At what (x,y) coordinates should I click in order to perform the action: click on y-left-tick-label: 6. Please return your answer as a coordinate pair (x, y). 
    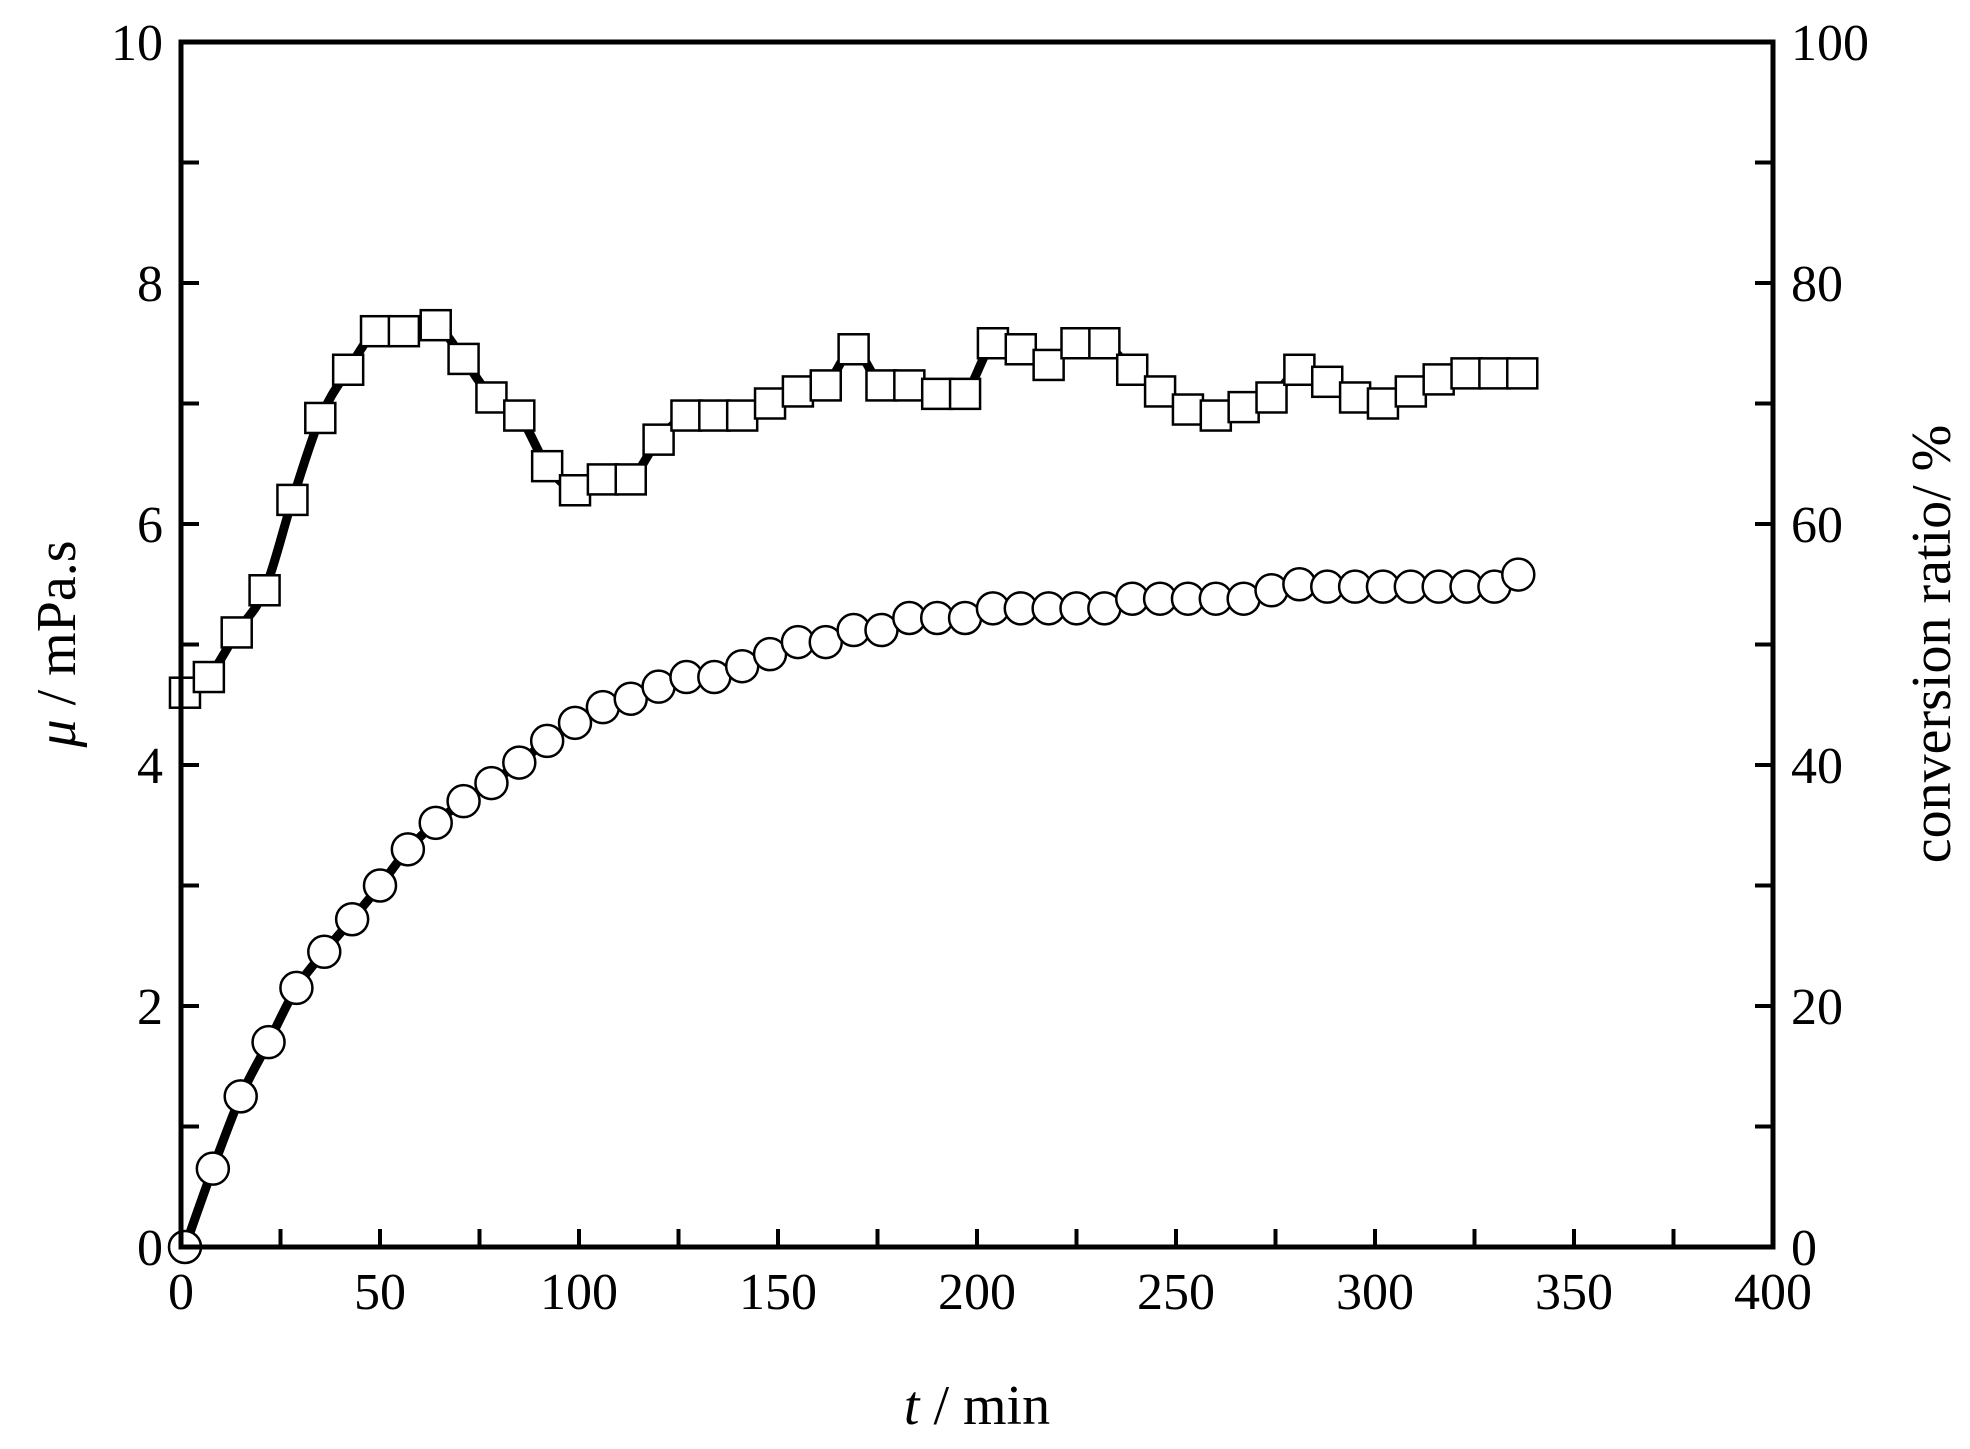
    Looking at the image, I should click on (150, 525).